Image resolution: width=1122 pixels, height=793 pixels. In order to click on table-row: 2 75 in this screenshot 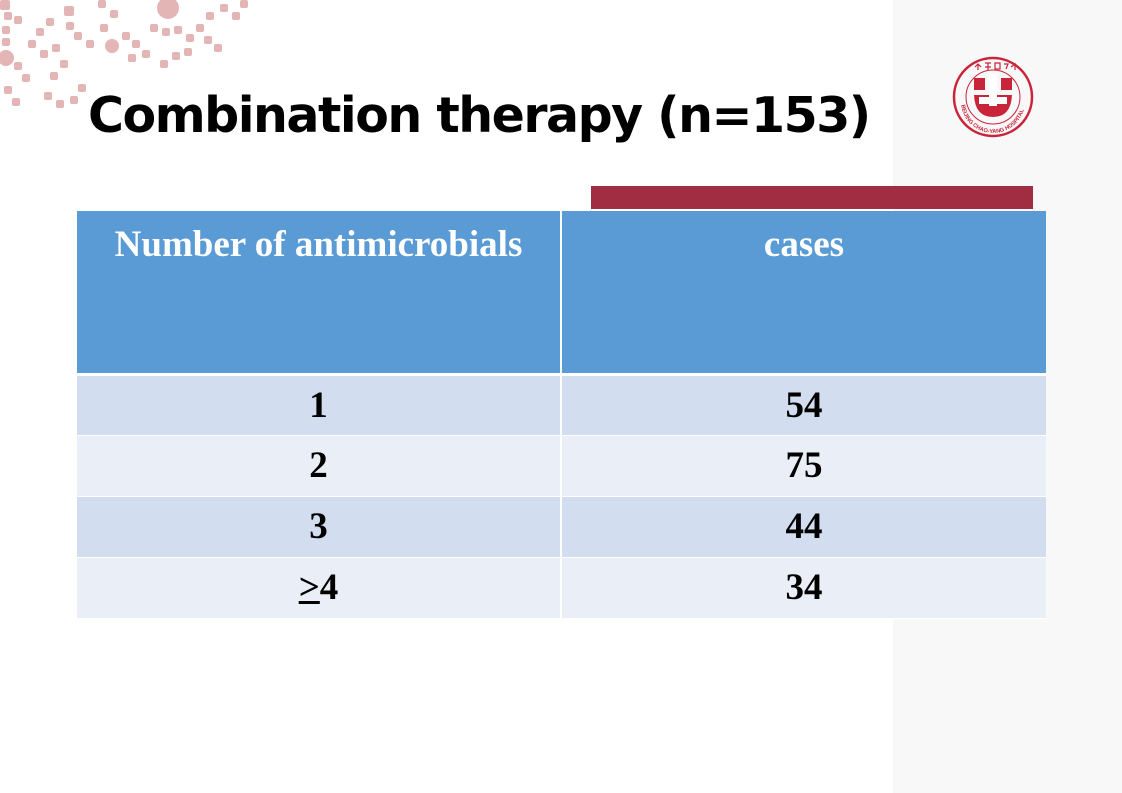, I will do `click(561, 466)`.